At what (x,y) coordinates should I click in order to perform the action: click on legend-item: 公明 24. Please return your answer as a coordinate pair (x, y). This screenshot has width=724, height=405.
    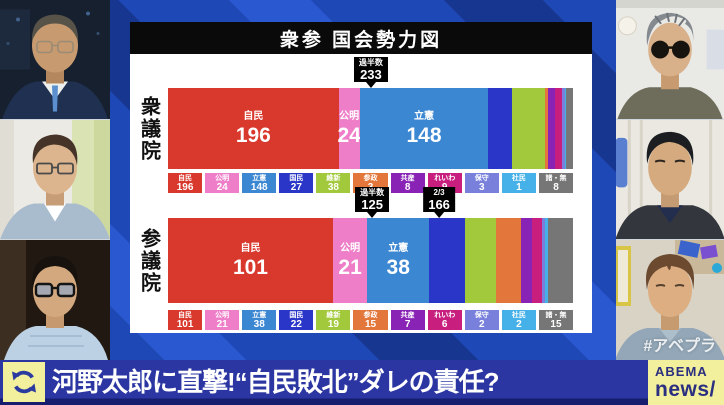
    Looking at the image, I should click on (222, 183).